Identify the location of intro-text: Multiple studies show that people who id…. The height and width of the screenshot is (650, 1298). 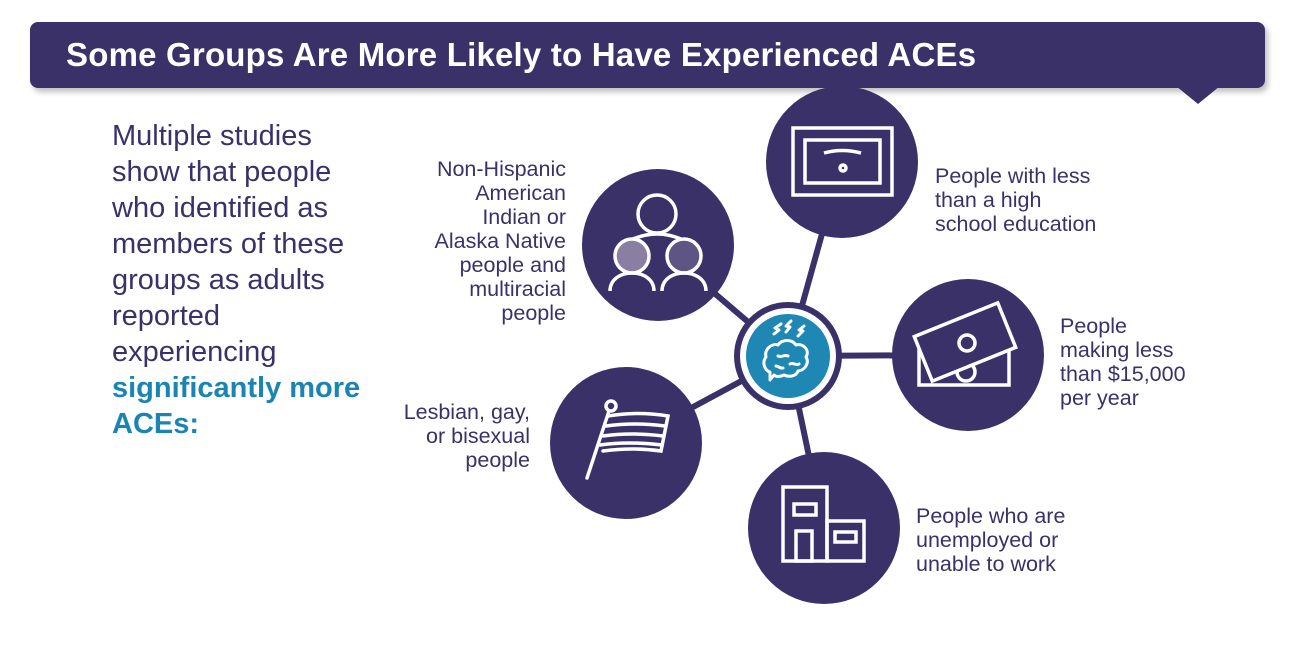
(242, 280).